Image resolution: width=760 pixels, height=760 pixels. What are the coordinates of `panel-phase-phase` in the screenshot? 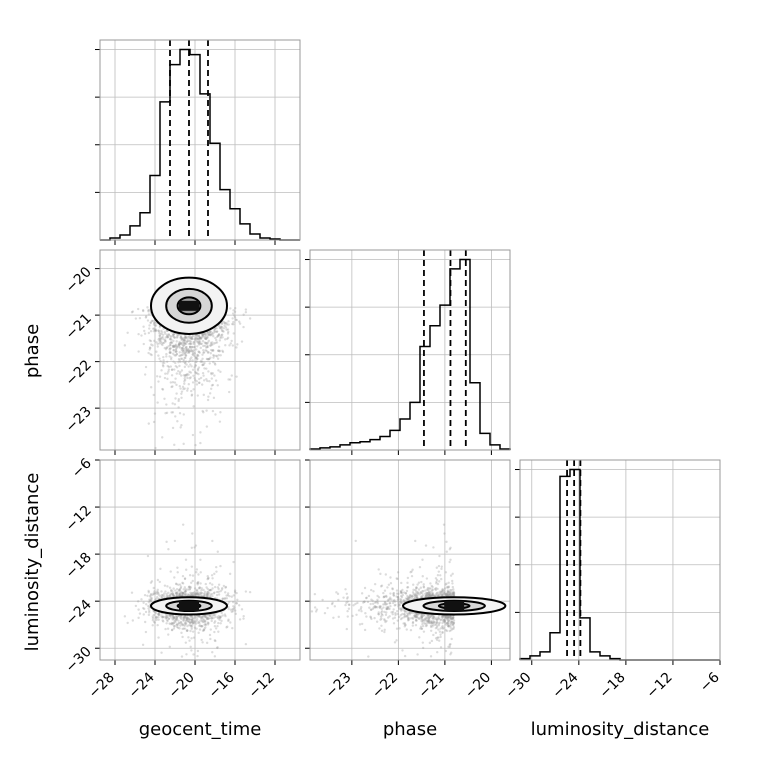 It's located at (408, 352).